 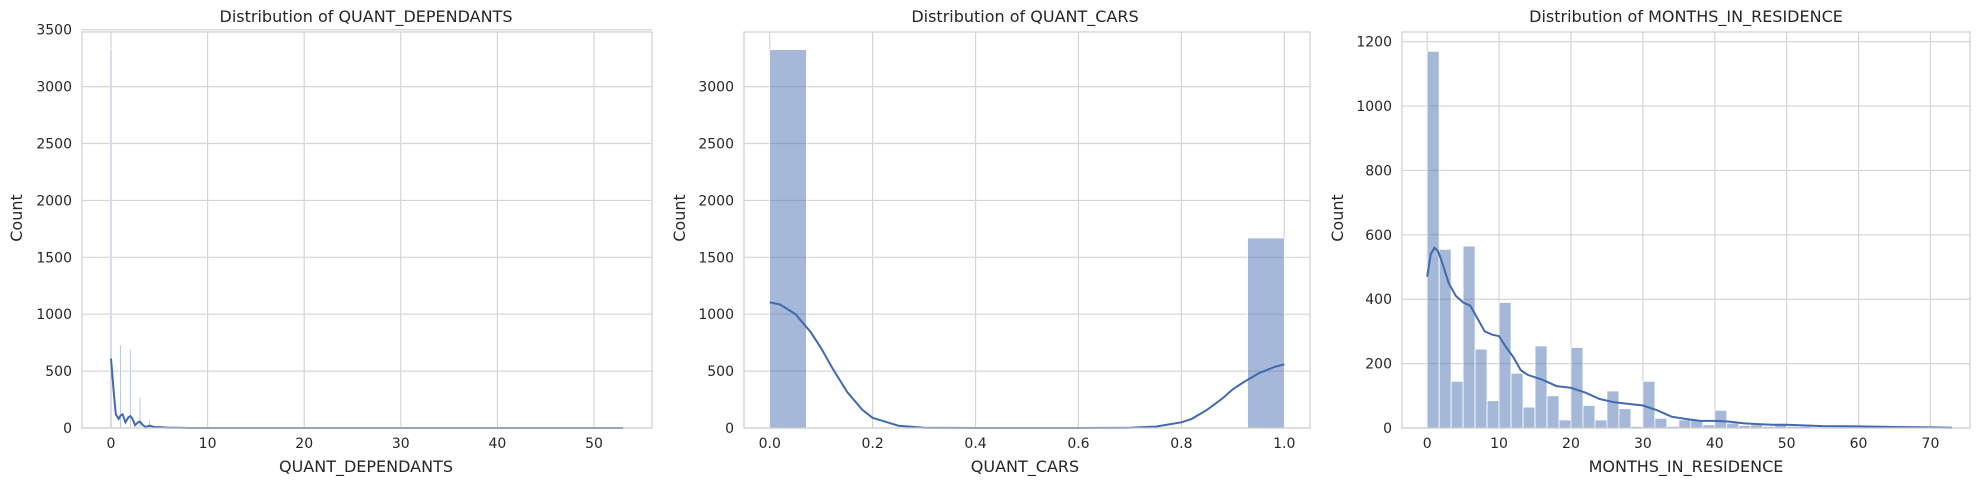 What do you see at coordinates (1378, 300) in the screenshot?
I see `y-tick-label: 400` at bounding box center [1378, 300].